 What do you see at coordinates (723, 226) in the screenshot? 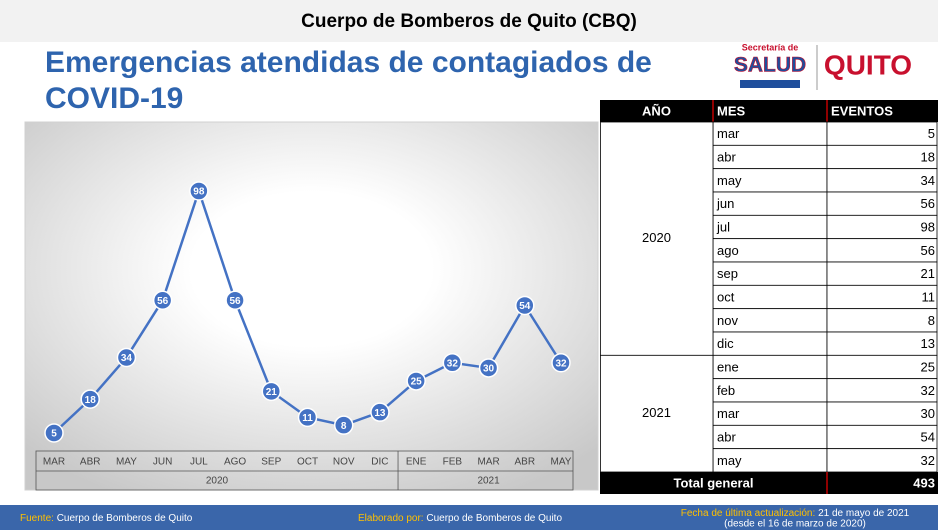
I see `table-month: jul` at bounding box center [723, 226].